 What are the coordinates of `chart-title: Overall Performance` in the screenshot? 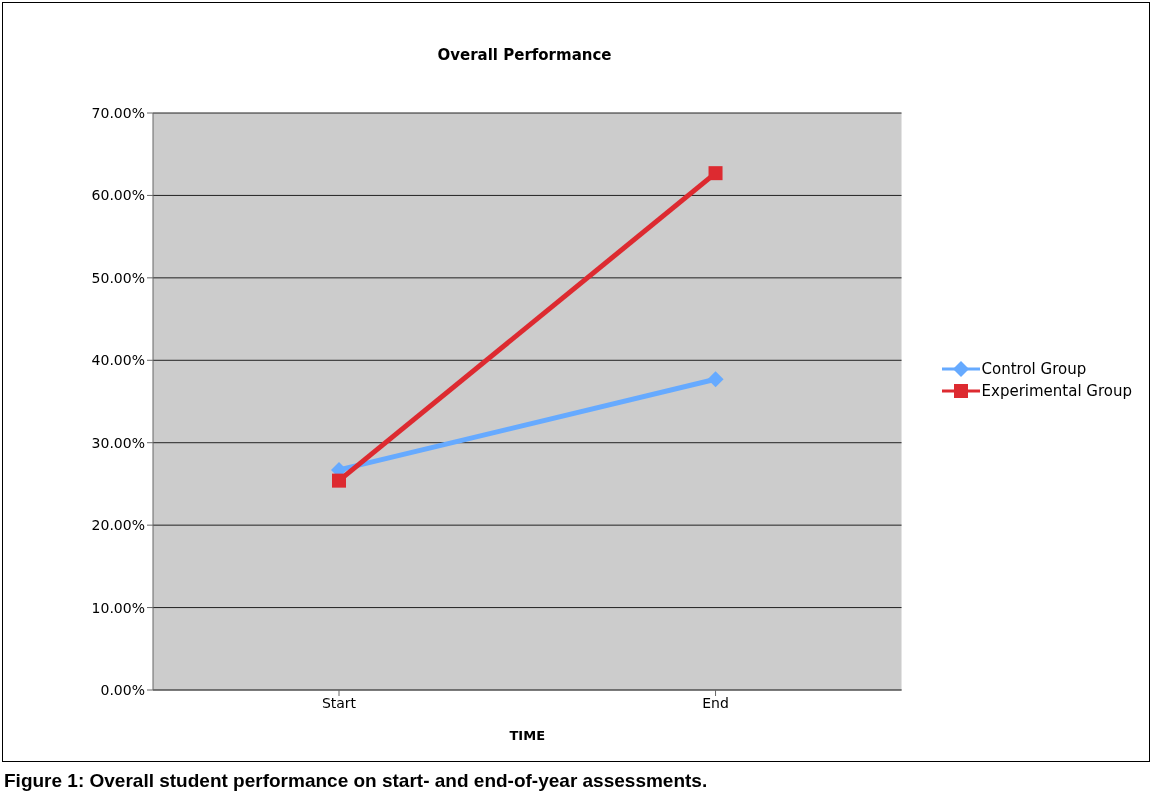 It's located at (524, 55).